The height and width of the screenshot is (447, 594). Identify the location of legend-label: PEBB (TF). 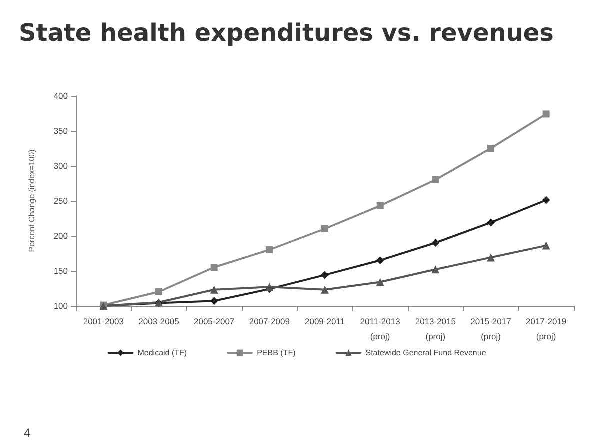
(276, 353).